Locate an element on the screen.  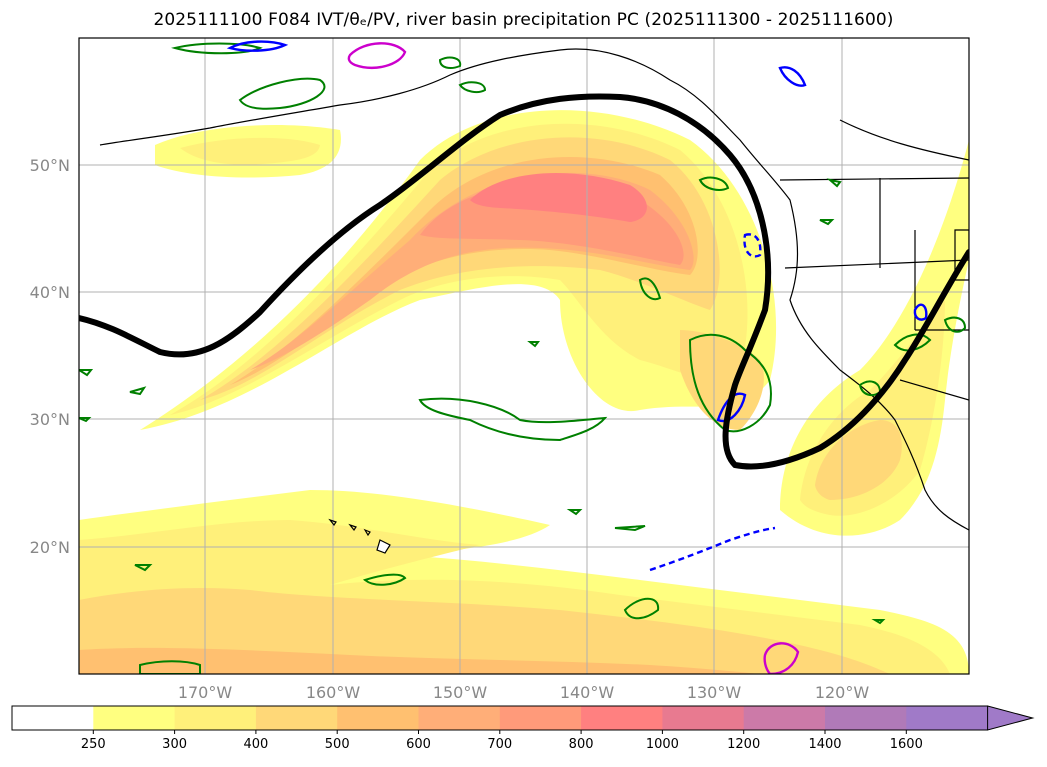
colorbar-tick-label: 300 is located at coordinates (174, 744).